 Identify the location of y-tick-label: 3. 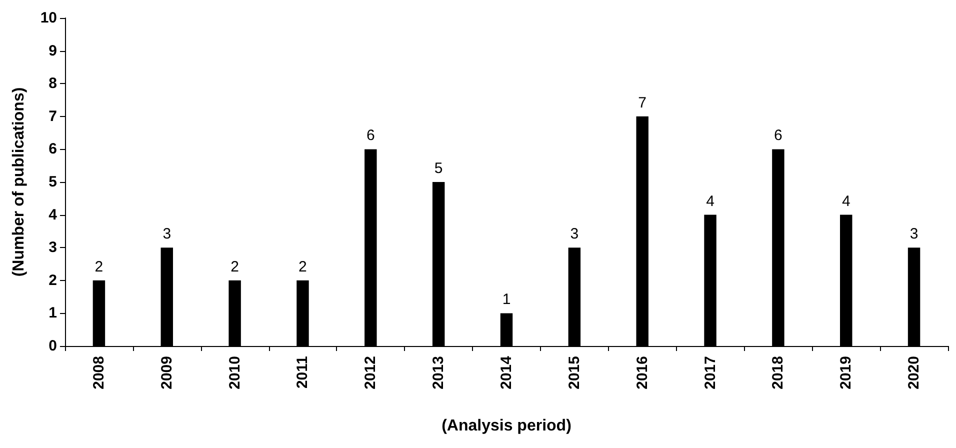
(52, 247).